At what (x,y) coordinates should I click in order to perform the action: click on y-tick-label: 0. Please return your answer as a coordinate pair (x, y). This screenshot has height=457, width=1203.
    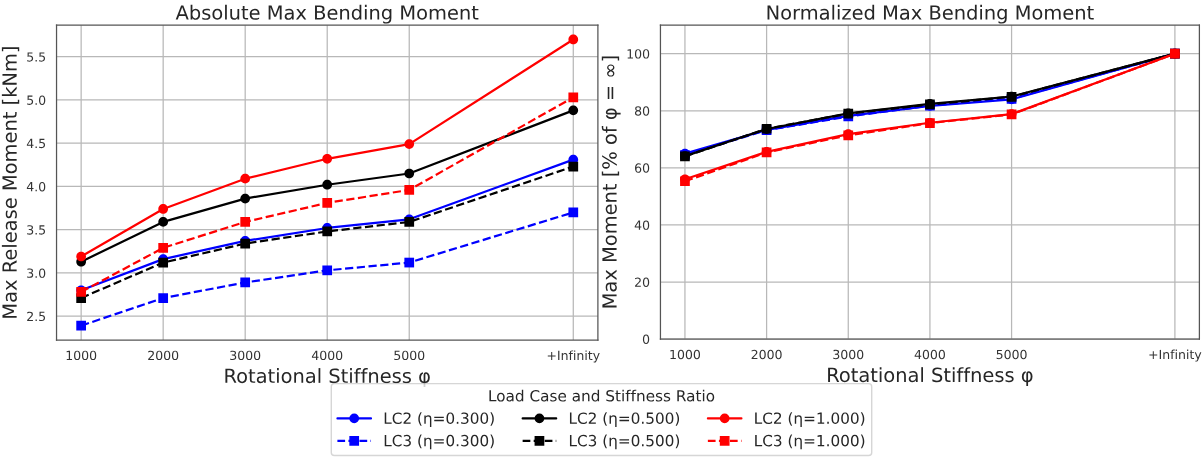
    Looking at the image, I should click on (646, 339).